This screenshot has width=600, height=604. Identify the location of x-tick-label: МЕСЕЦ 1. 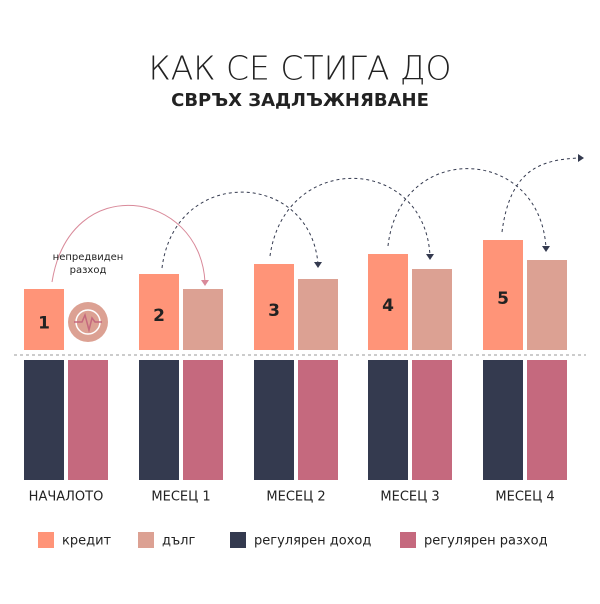
(180, 497).